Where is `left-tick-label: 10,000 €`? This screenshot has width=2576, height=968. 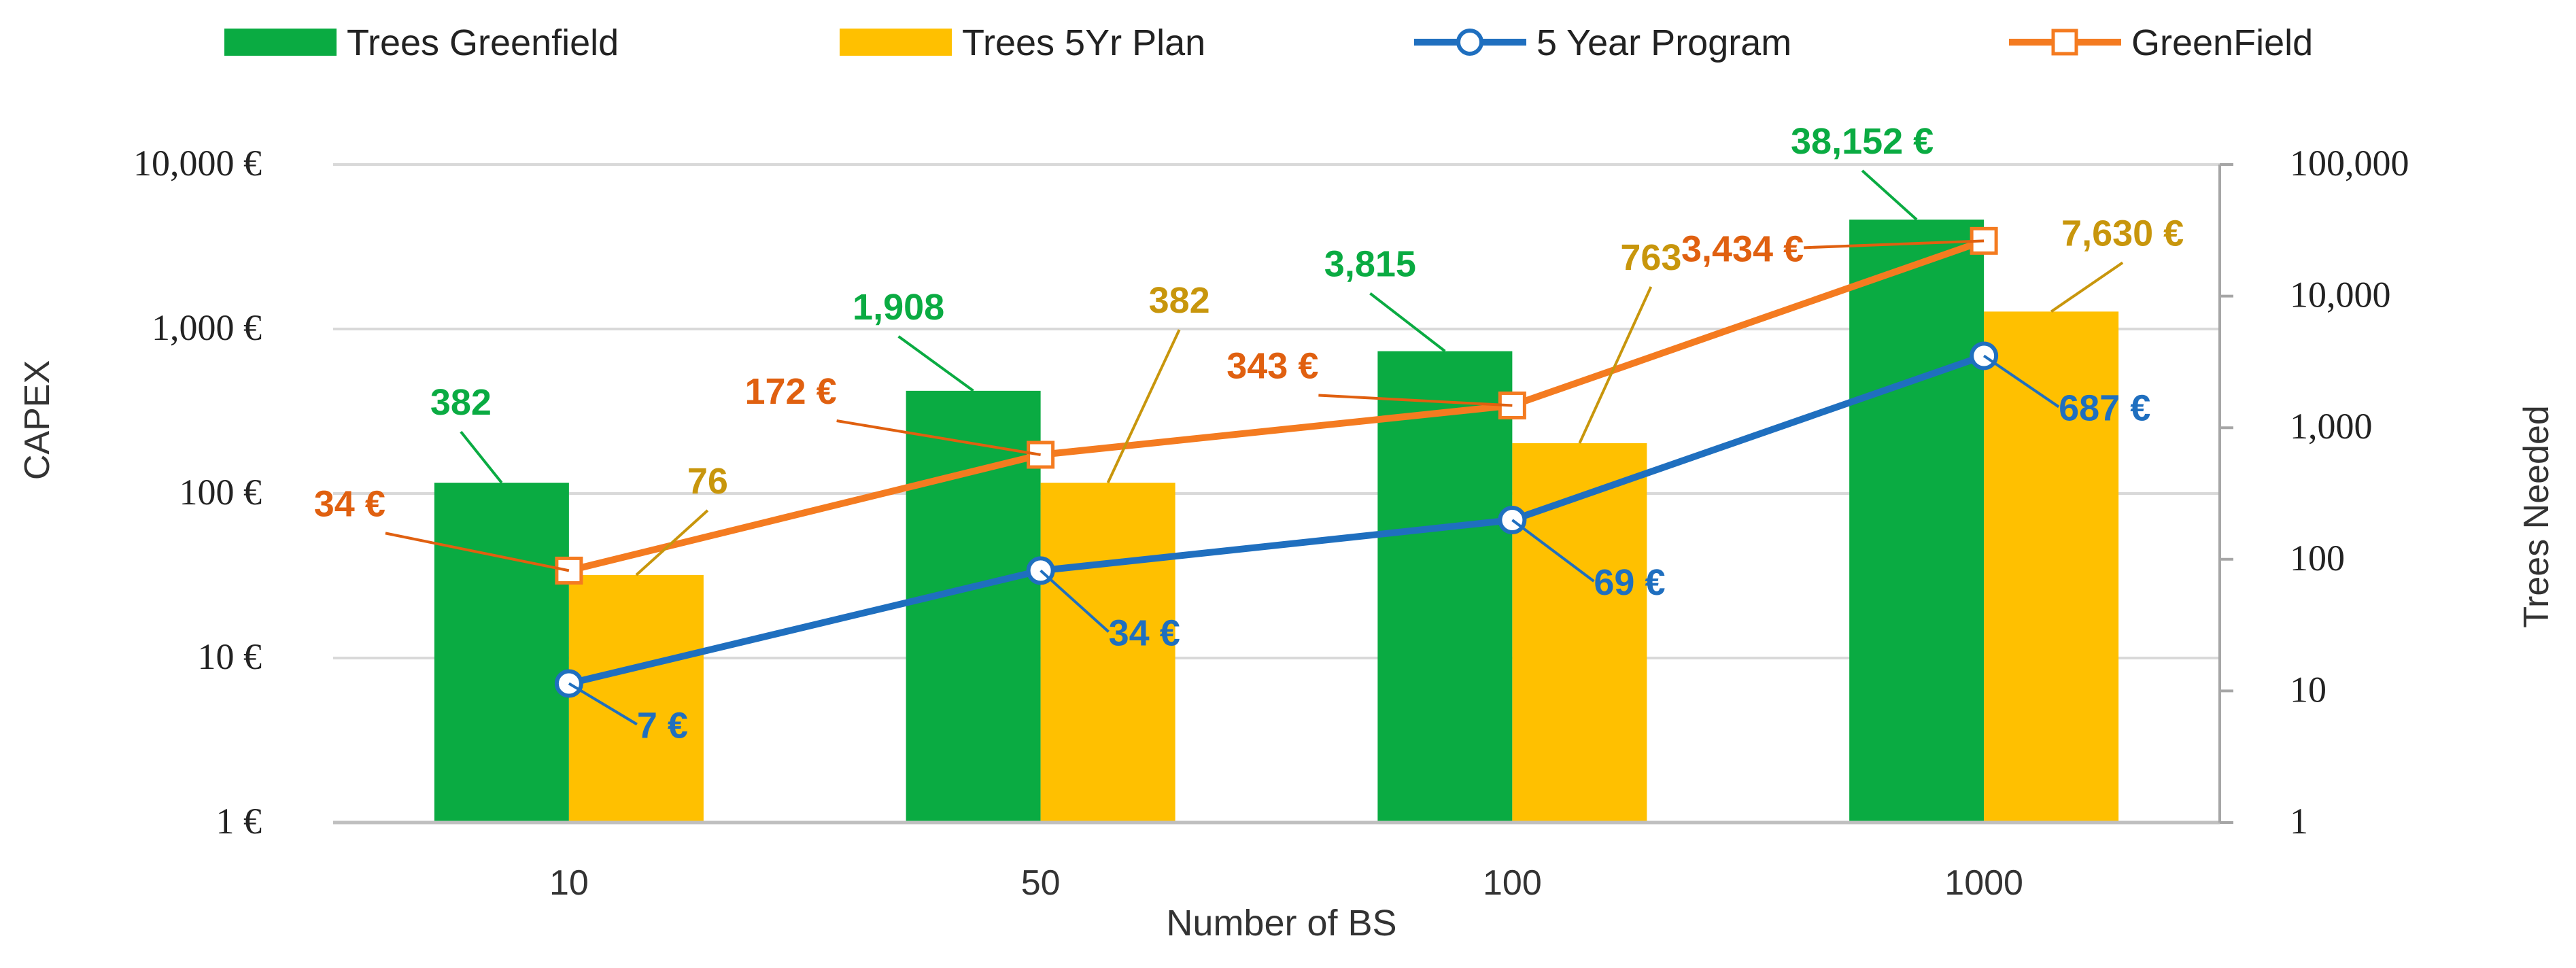
left-tick-label: 10,000 € is located at coordinates (197, 163).